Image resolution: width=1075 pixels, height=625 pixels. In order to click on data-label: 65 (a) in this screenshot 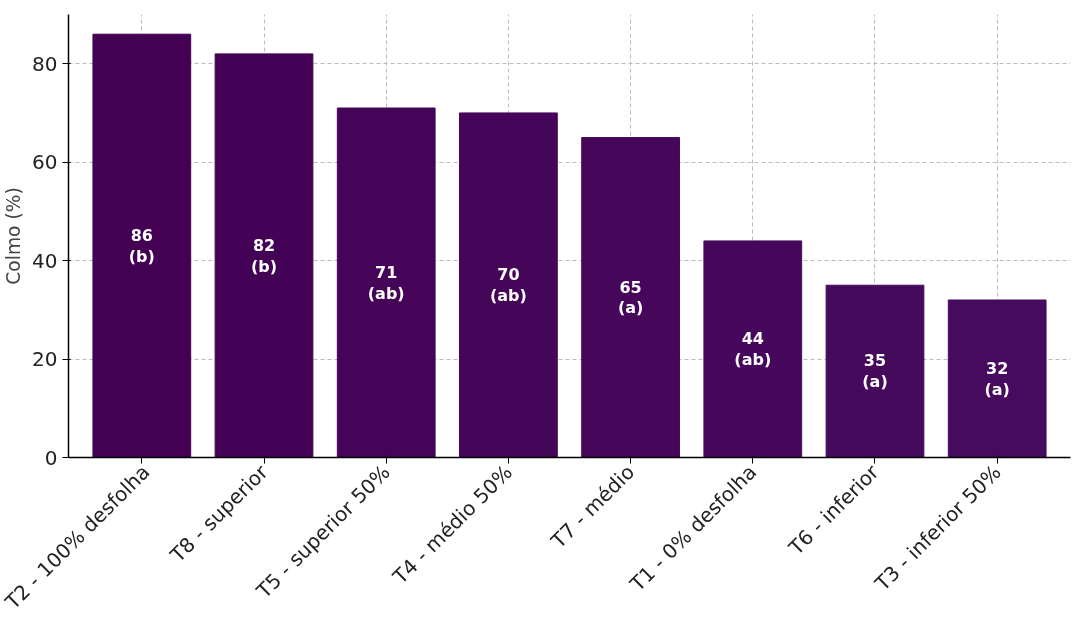, I will do `click(630, 297)`.